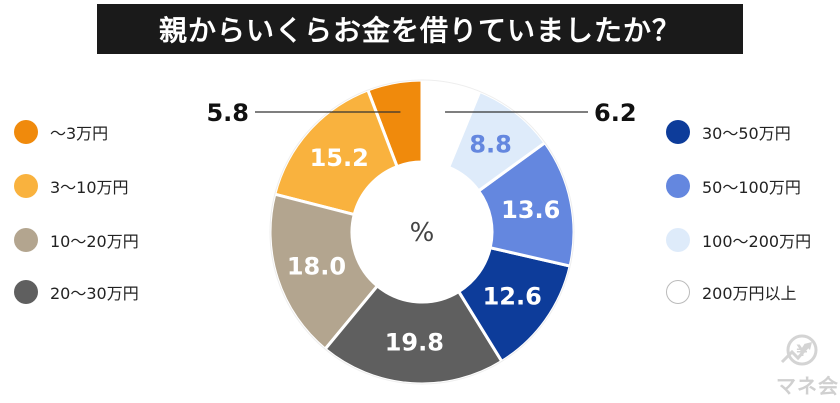 This screenshot has width=840, height=403. Describe the element at coordinates (490, 145) in the screenshot. I see `data-label-6: 8.8` at that location.